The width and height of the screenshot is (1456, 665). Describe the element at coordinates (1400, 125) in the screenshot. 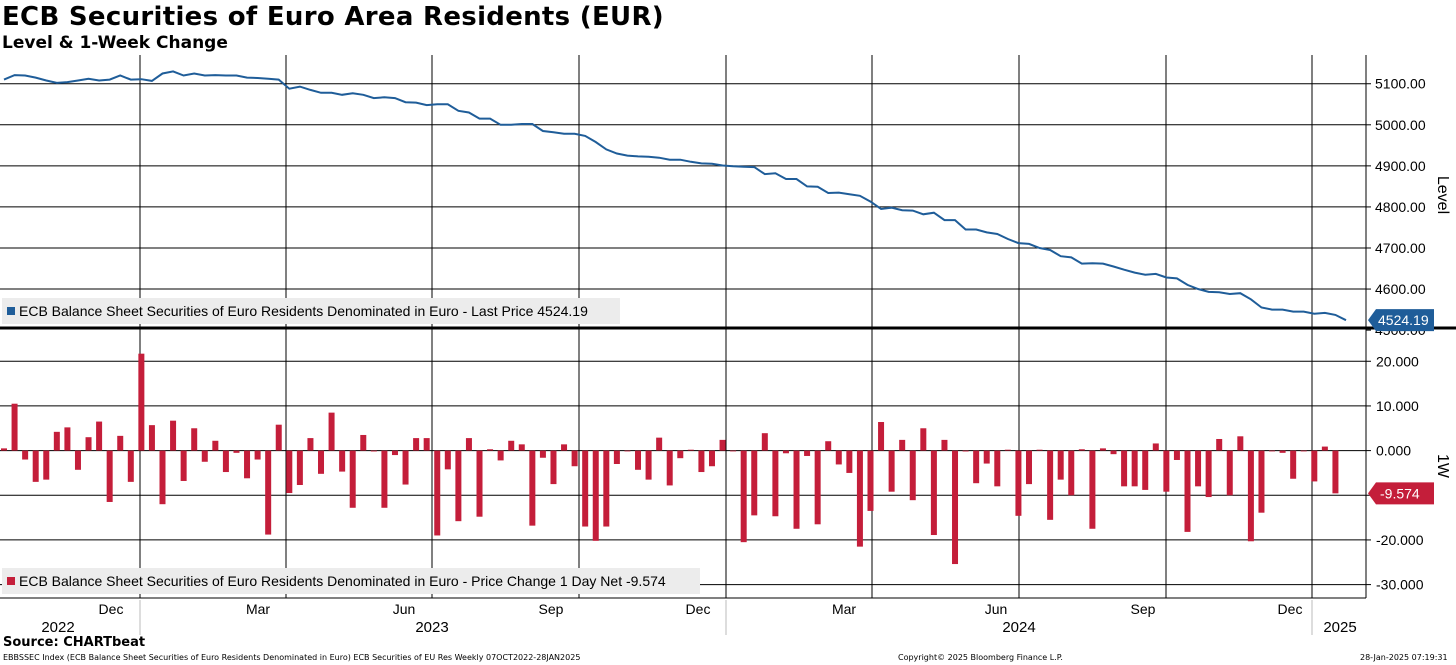

I see `level-tick-label: 5000.00` at that location.